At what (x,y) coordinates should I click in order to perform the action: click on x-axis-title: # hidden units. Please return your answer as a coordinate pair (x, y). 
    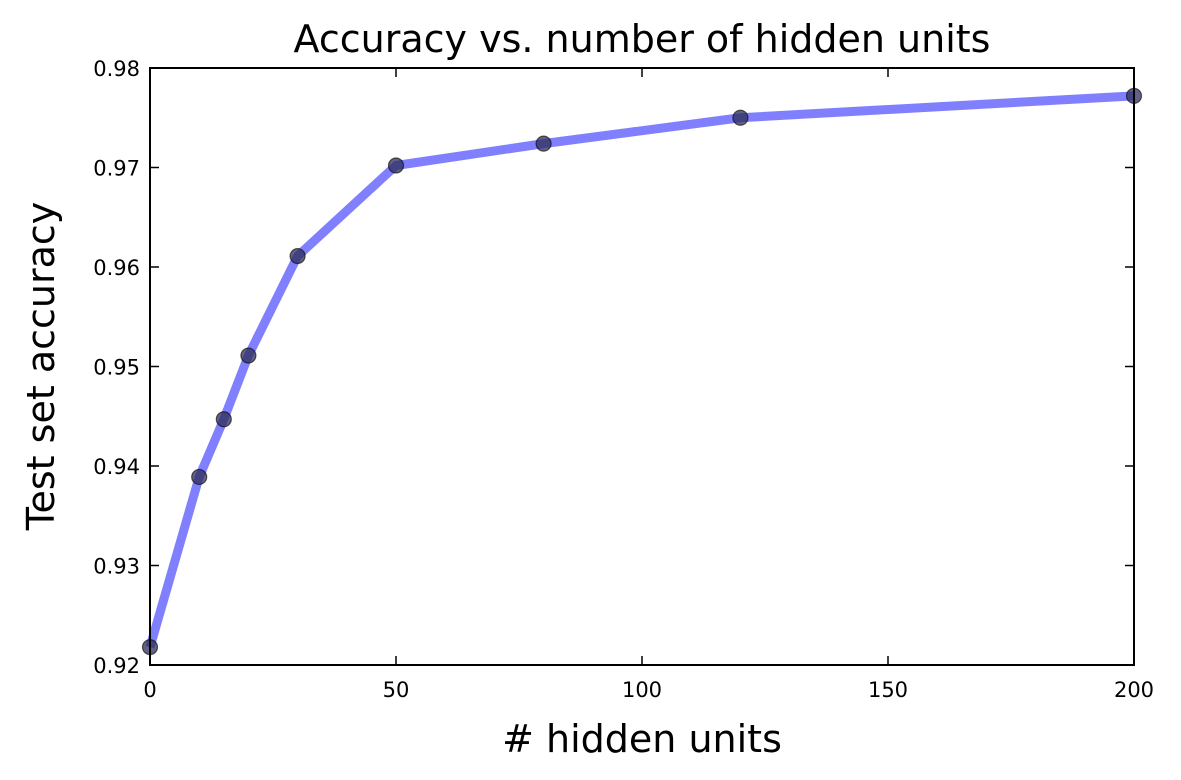
    Looking at the image, I should click on (642, 739).